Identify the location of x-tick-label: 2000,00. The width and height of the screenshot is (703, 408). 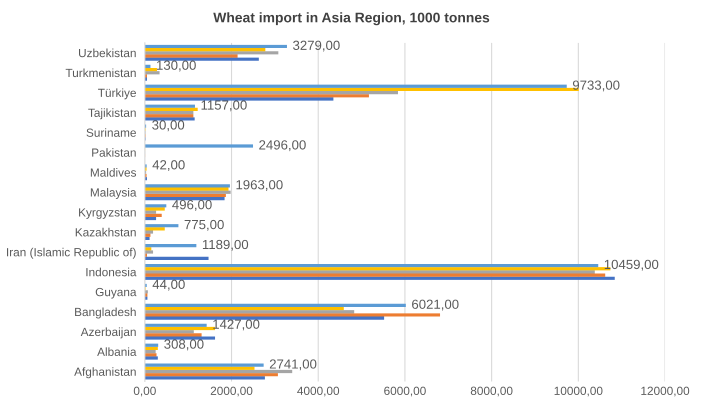
(231, 391).